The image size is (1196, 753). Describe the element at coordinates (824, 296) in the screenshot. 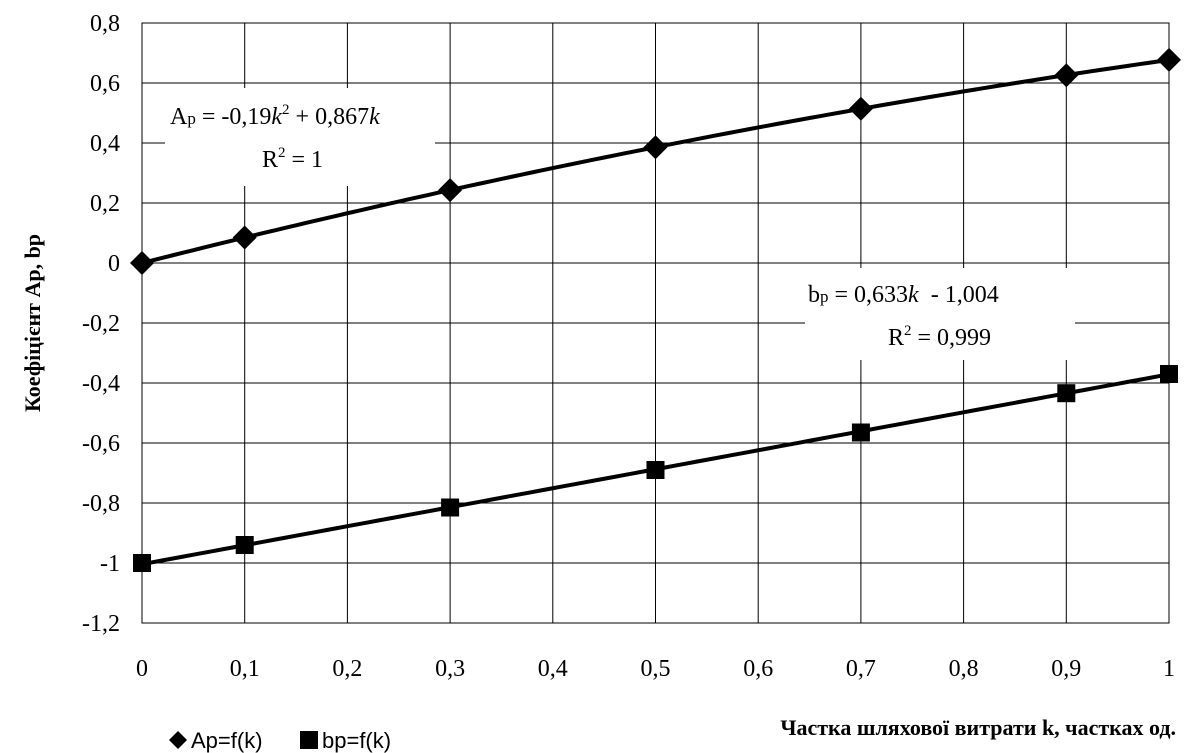

I see `bp-eq-sub: p` at that location.